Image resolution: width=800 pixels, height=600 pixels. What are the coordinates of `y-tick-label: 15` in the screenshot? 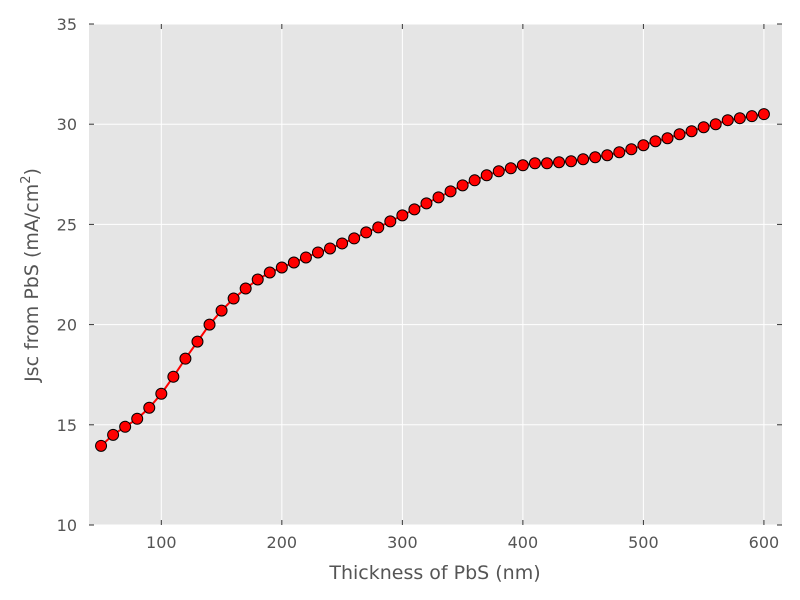 It's located at (67, 425).